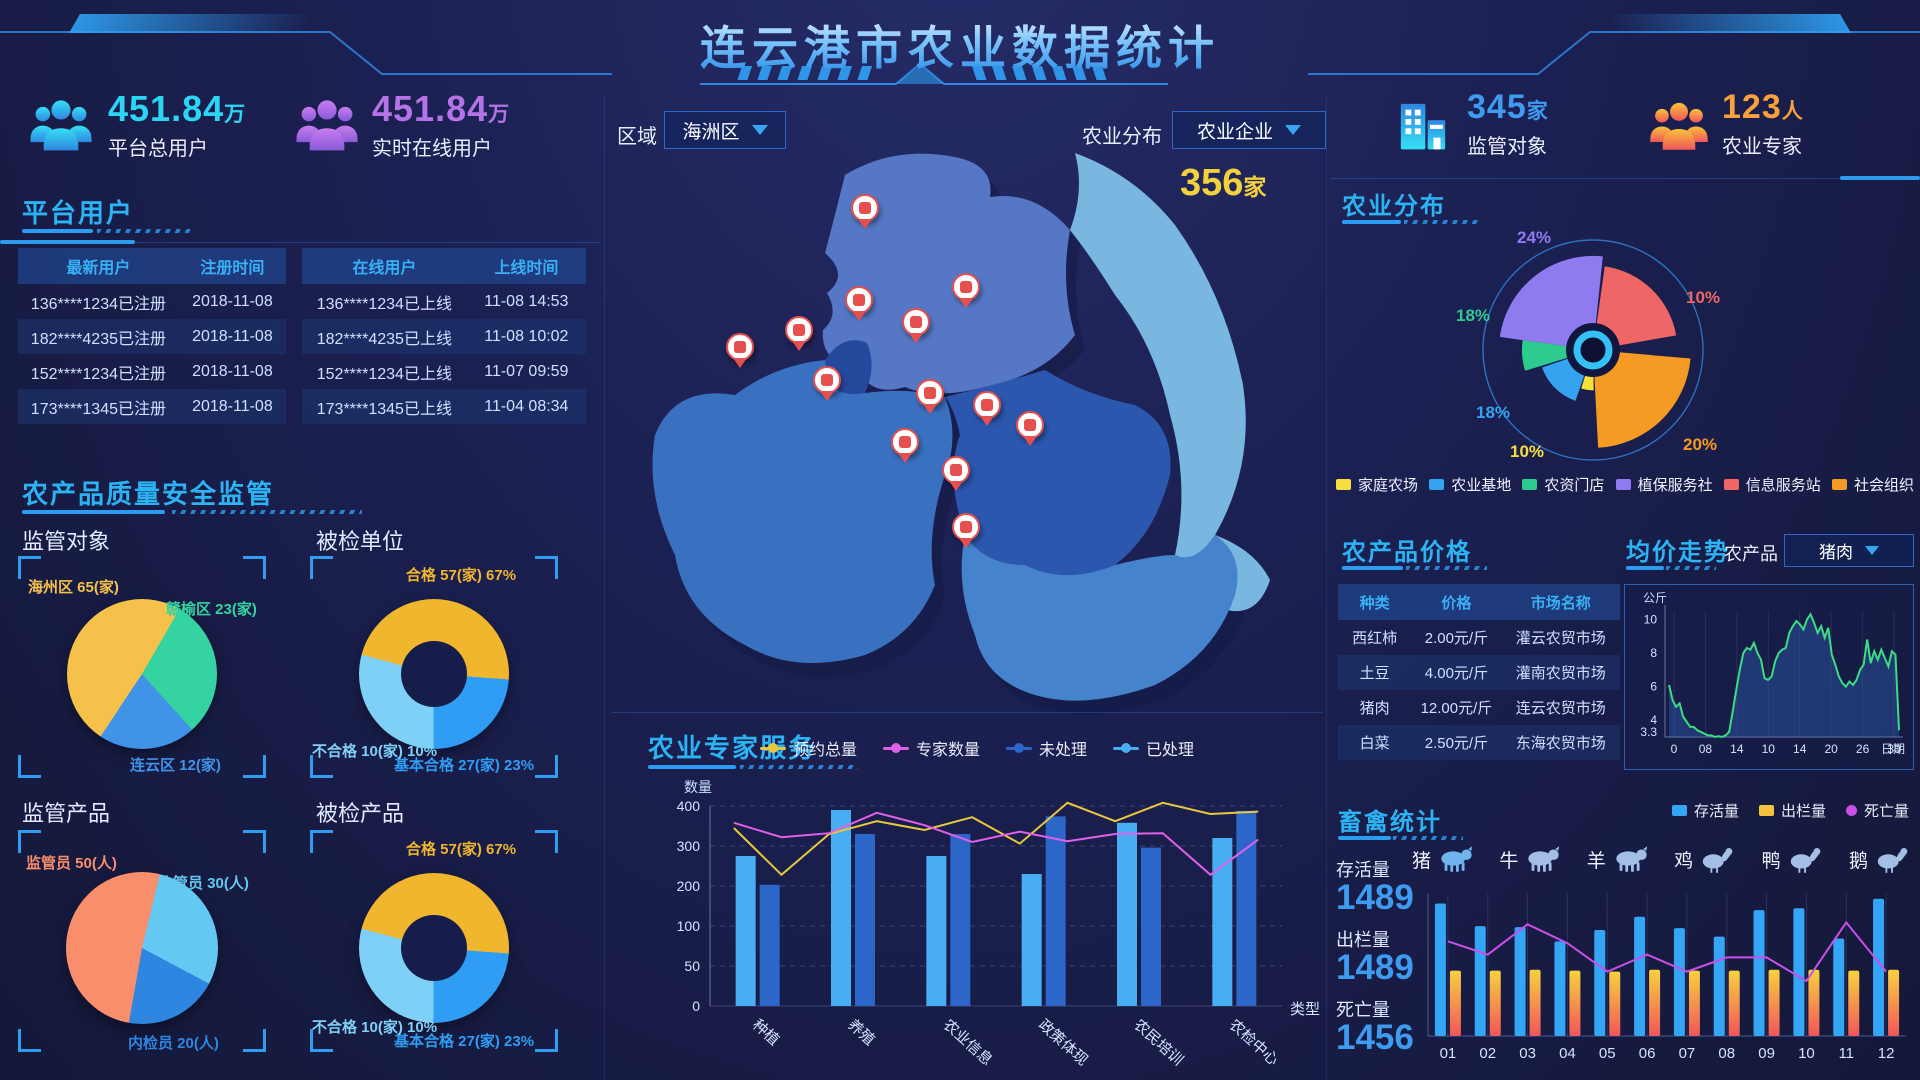  I want to click on table-row: 136****1234已上线 11-08 14:53, so click(444, 301).